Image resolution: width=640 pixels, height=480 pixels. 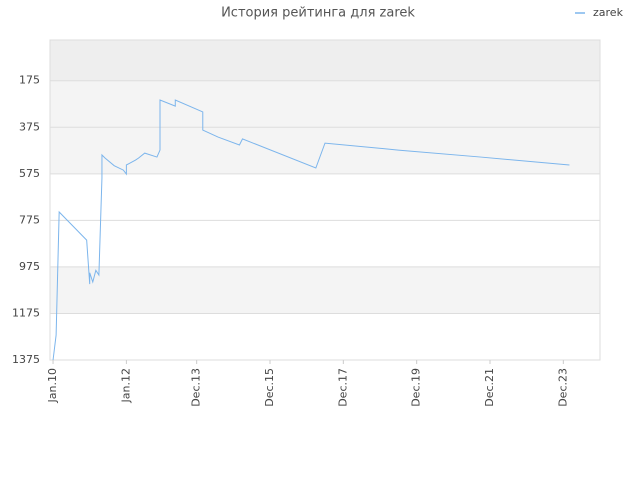 What do you see at coordinates (342, 387) in the screenshot?
I see `x-tick-label: Dec.17` at bounding box center [342, 387].